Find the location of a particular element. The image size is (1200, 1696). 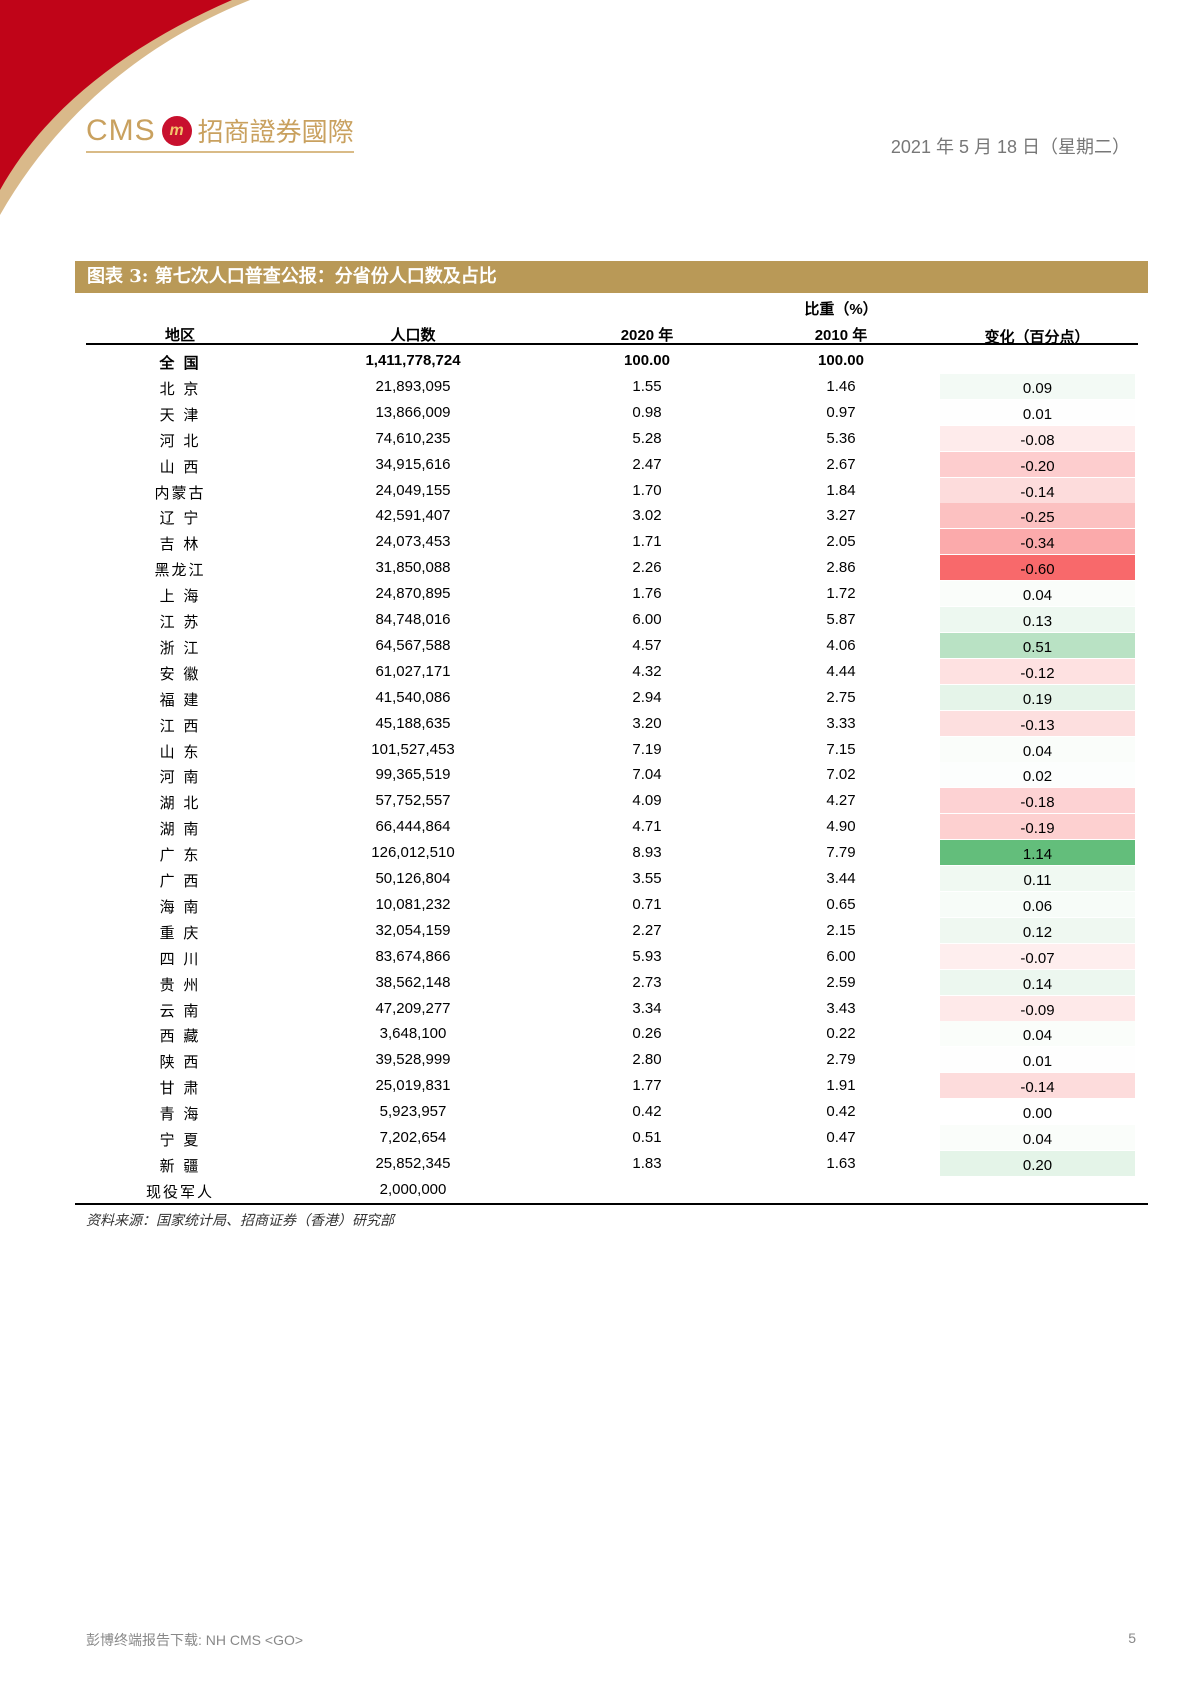

change-value: 0.02 is located at coordinates (1037, 777).